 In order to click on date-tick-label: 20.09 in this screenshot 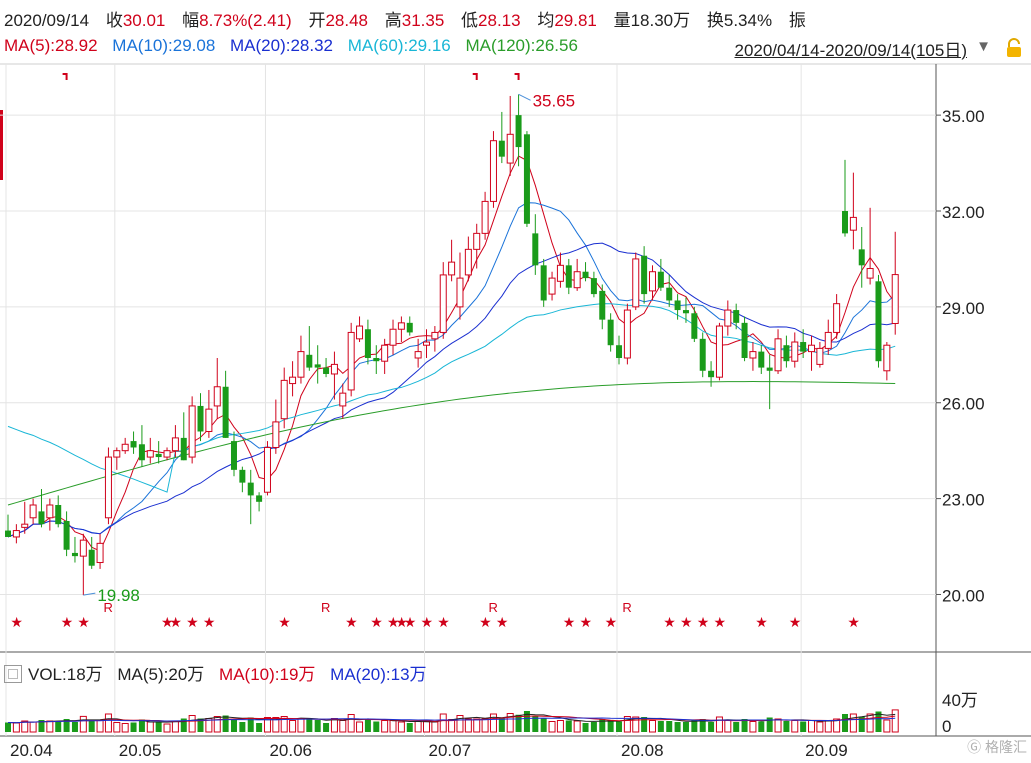, I will do `click(826, 750)`.